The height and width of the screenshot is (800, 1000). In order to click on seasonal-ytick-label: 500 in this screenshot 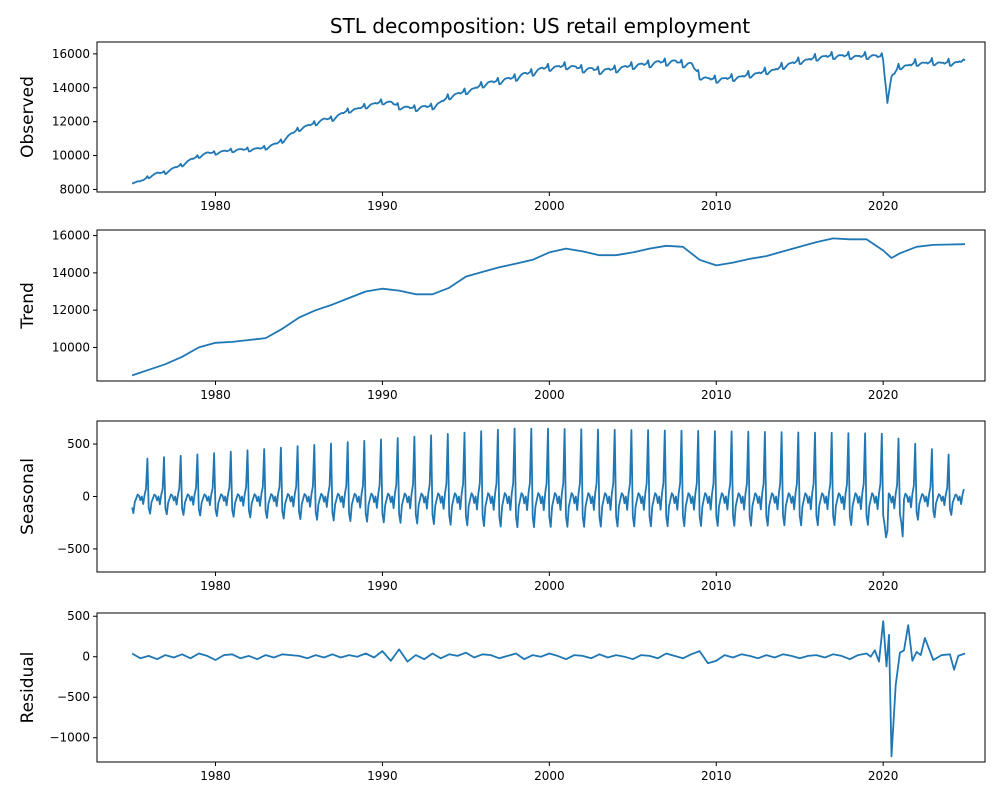, I will do `click(78, 444)`.